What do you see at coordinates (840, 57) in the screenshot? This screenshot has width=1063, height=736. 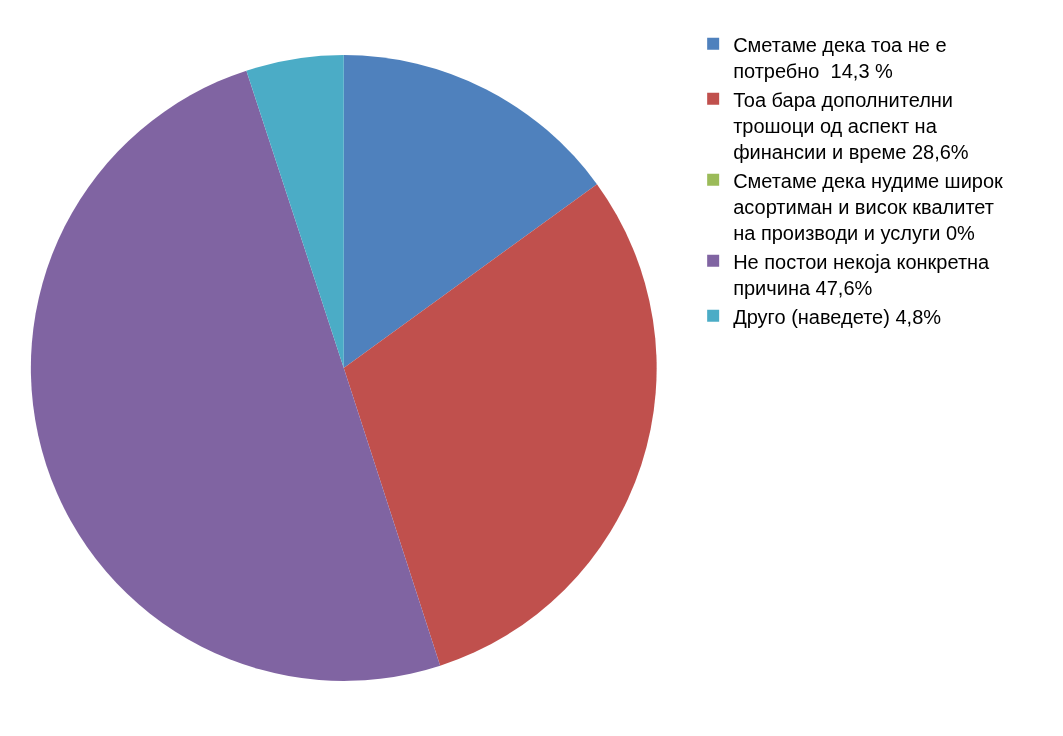 I see `legend-label: Сметаме дека тоа не е потребно 14,3 %` at bounding box center [840, 57].